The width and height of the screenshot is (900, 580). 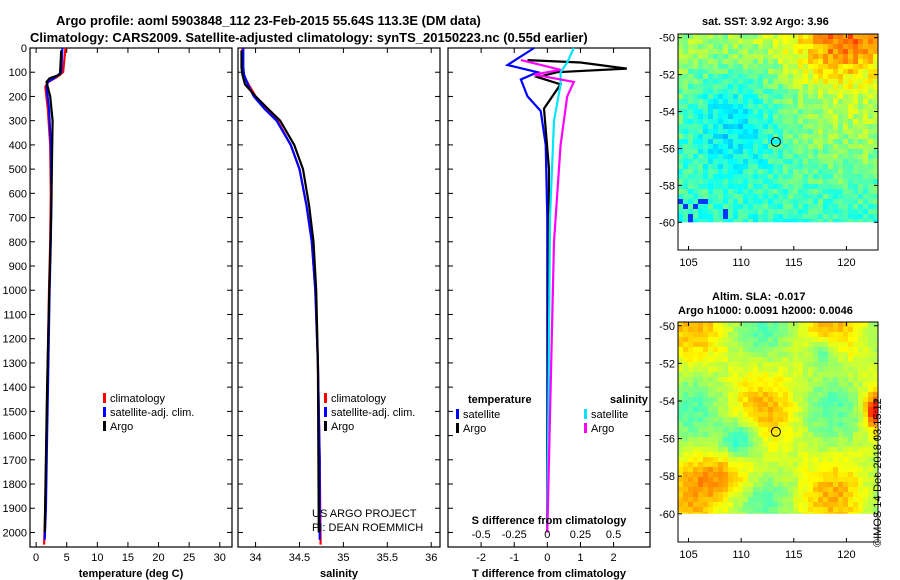 I want to click on y-tick-label: 0, so click(x=24, y=49).